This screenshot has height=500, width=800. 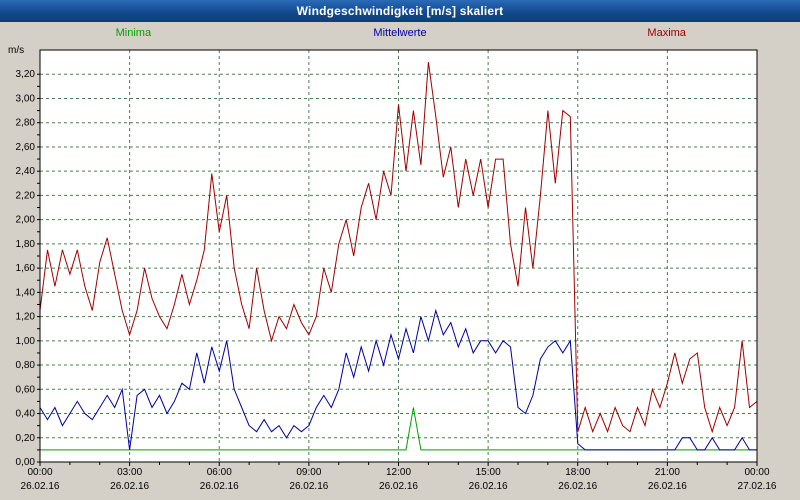 I want to click on legend-mittelwerte: Mittelwerte, so click(x=400, y=33).